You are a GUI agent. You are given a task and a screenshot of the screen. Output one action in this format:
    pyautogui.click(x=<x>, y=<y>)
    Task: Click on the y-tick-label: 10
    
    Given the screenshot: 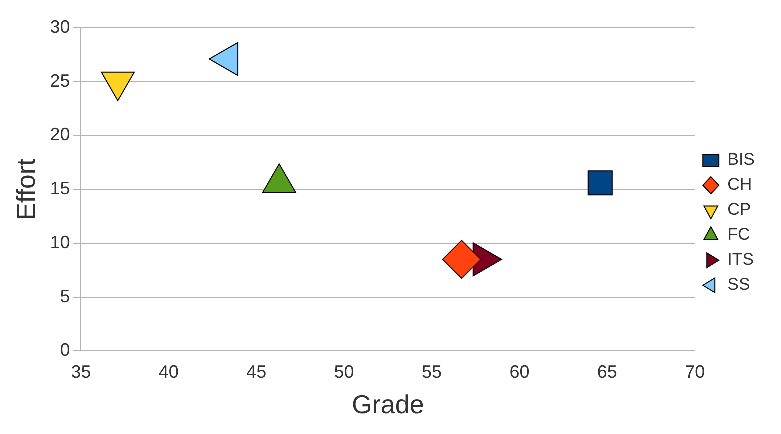 What is the action you would take?
    pyautogui.click(x=60, y=242)
    